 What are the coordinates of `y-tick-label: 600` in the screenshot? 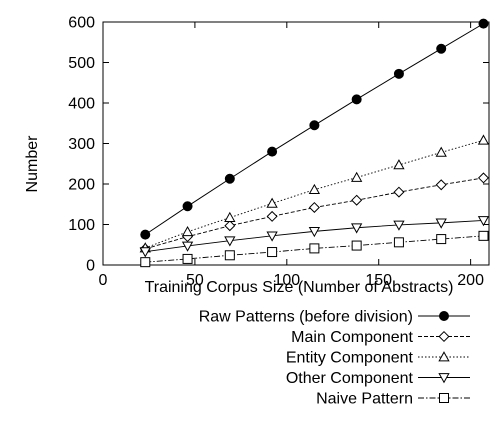 It's located at (81, 23).